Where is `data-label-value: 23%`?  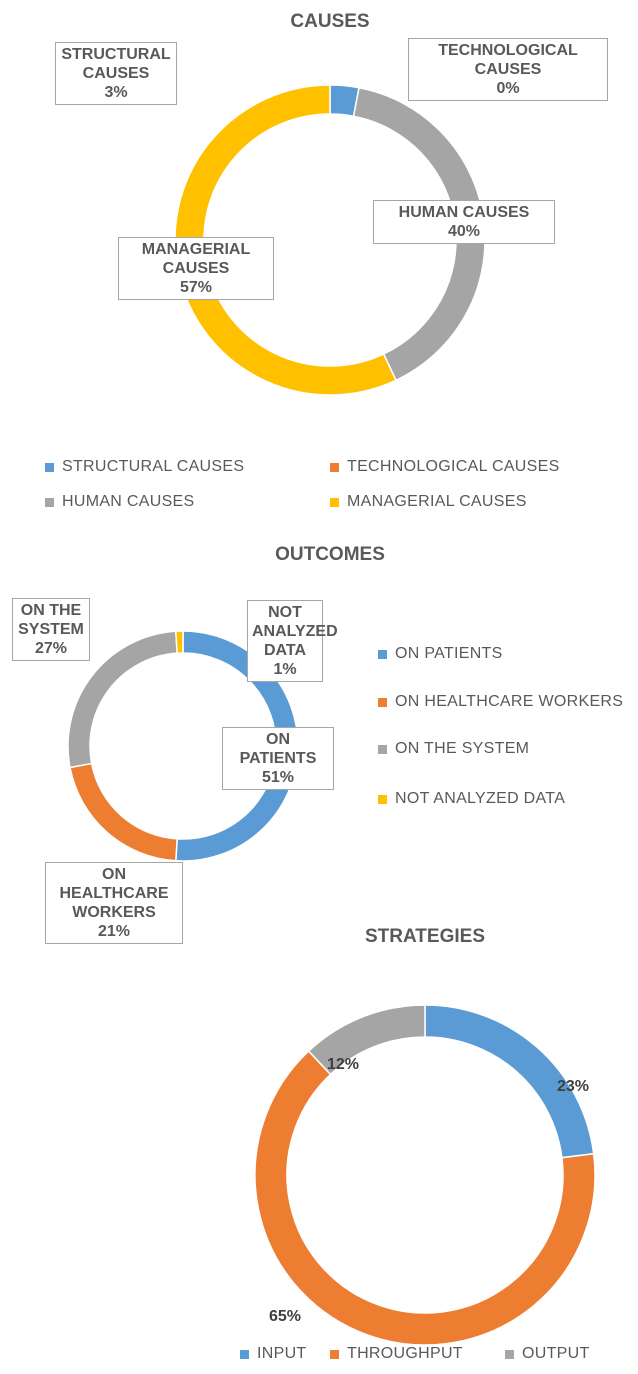 data-label-value: 23% is located at coordinates (573, 1086).